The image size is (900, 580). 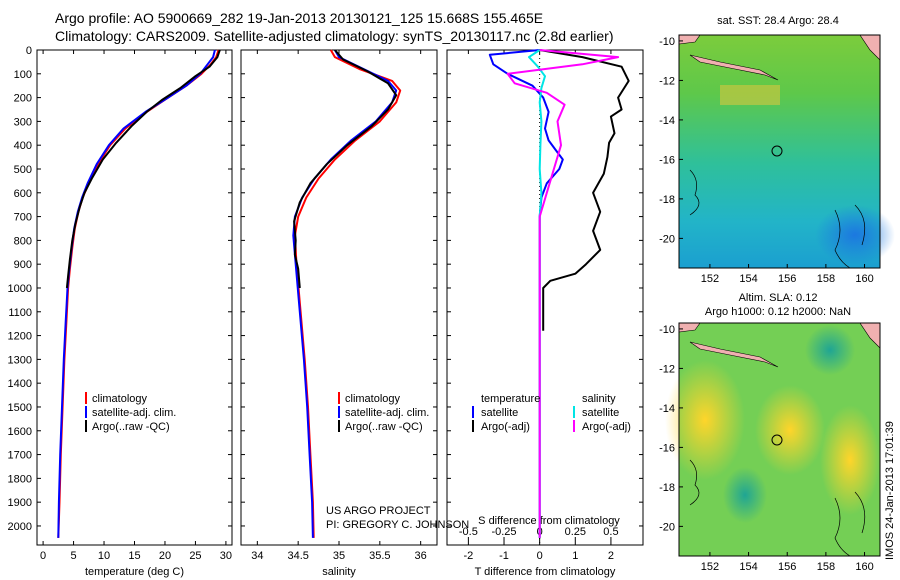 I want to click on sst-land-new-guinea, so click(x=734, y=67).